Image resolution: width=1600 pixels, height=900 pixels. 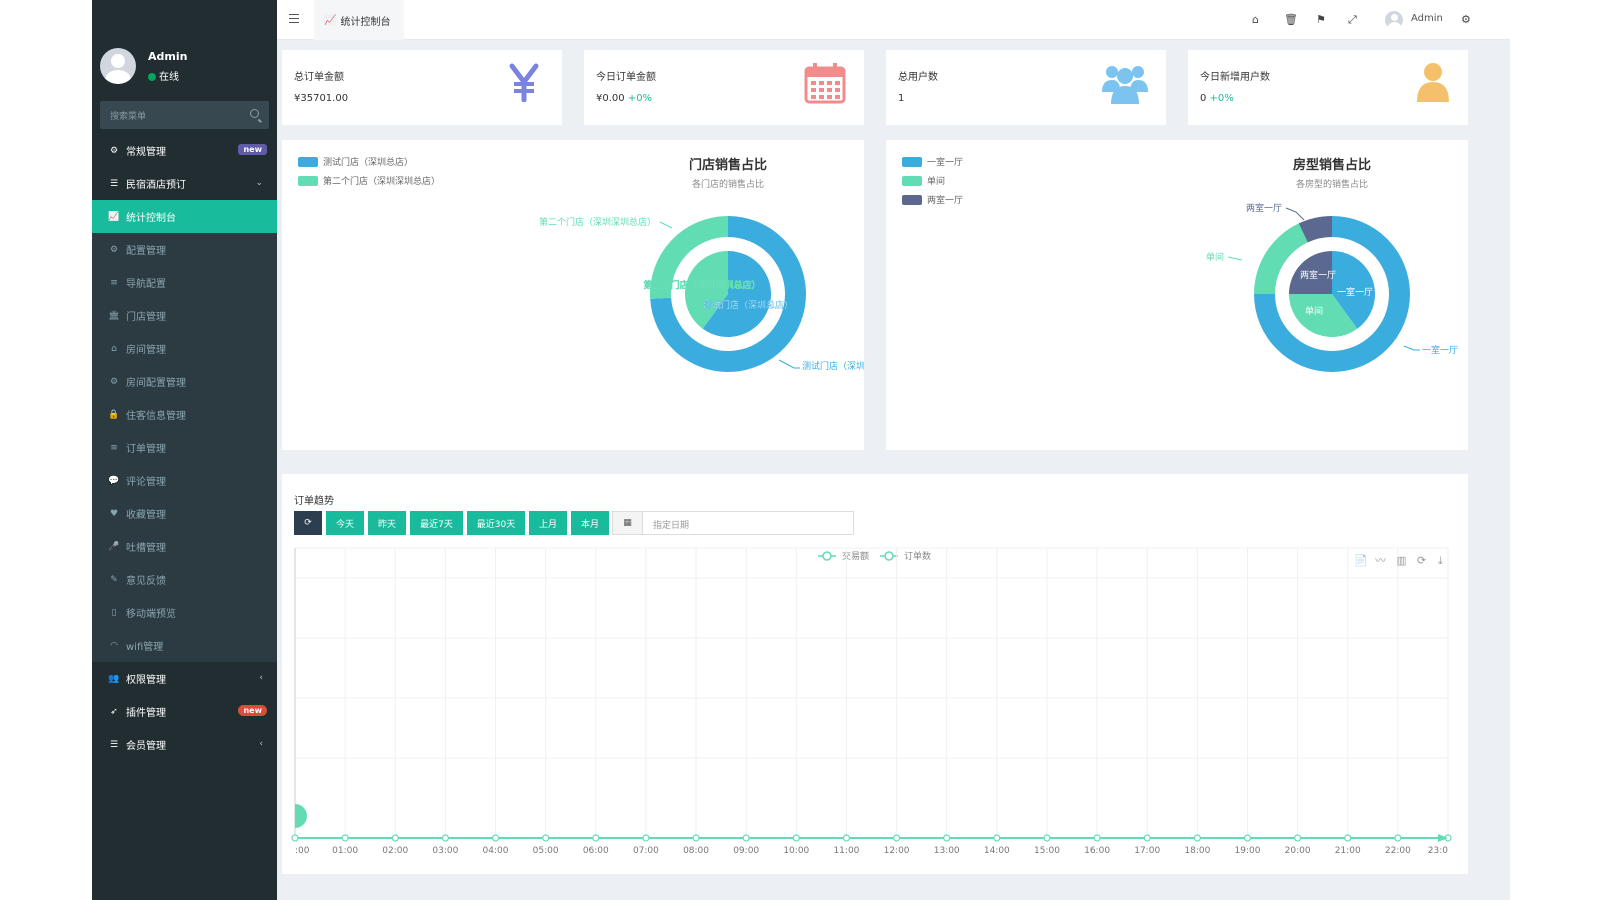 I want to click on sidebar-item: ▯ 移动端预览, so click(x=184, y=612).